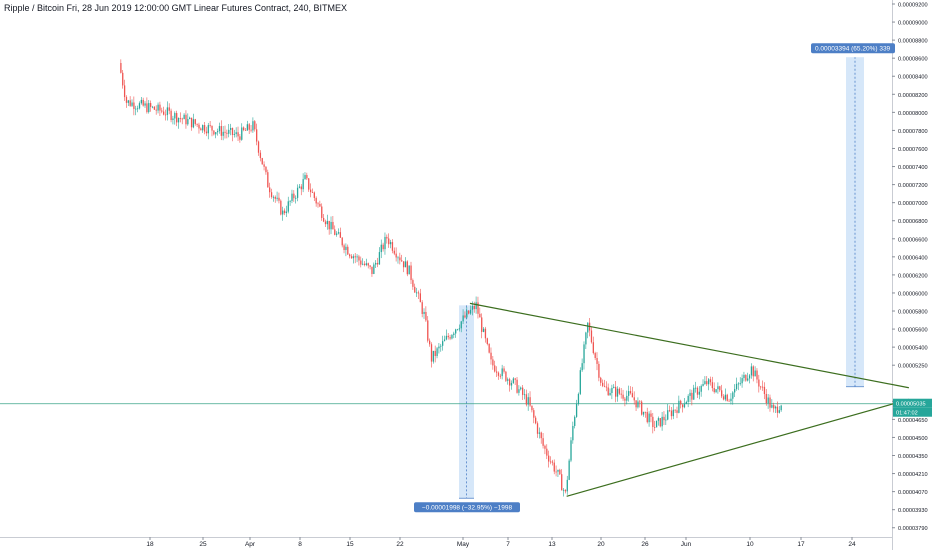 The height and width of the screenshot is (555, 932). Describe the element at coordinates (552, 544) in the screenshot. I see `x-tick-label: 13` at that location.